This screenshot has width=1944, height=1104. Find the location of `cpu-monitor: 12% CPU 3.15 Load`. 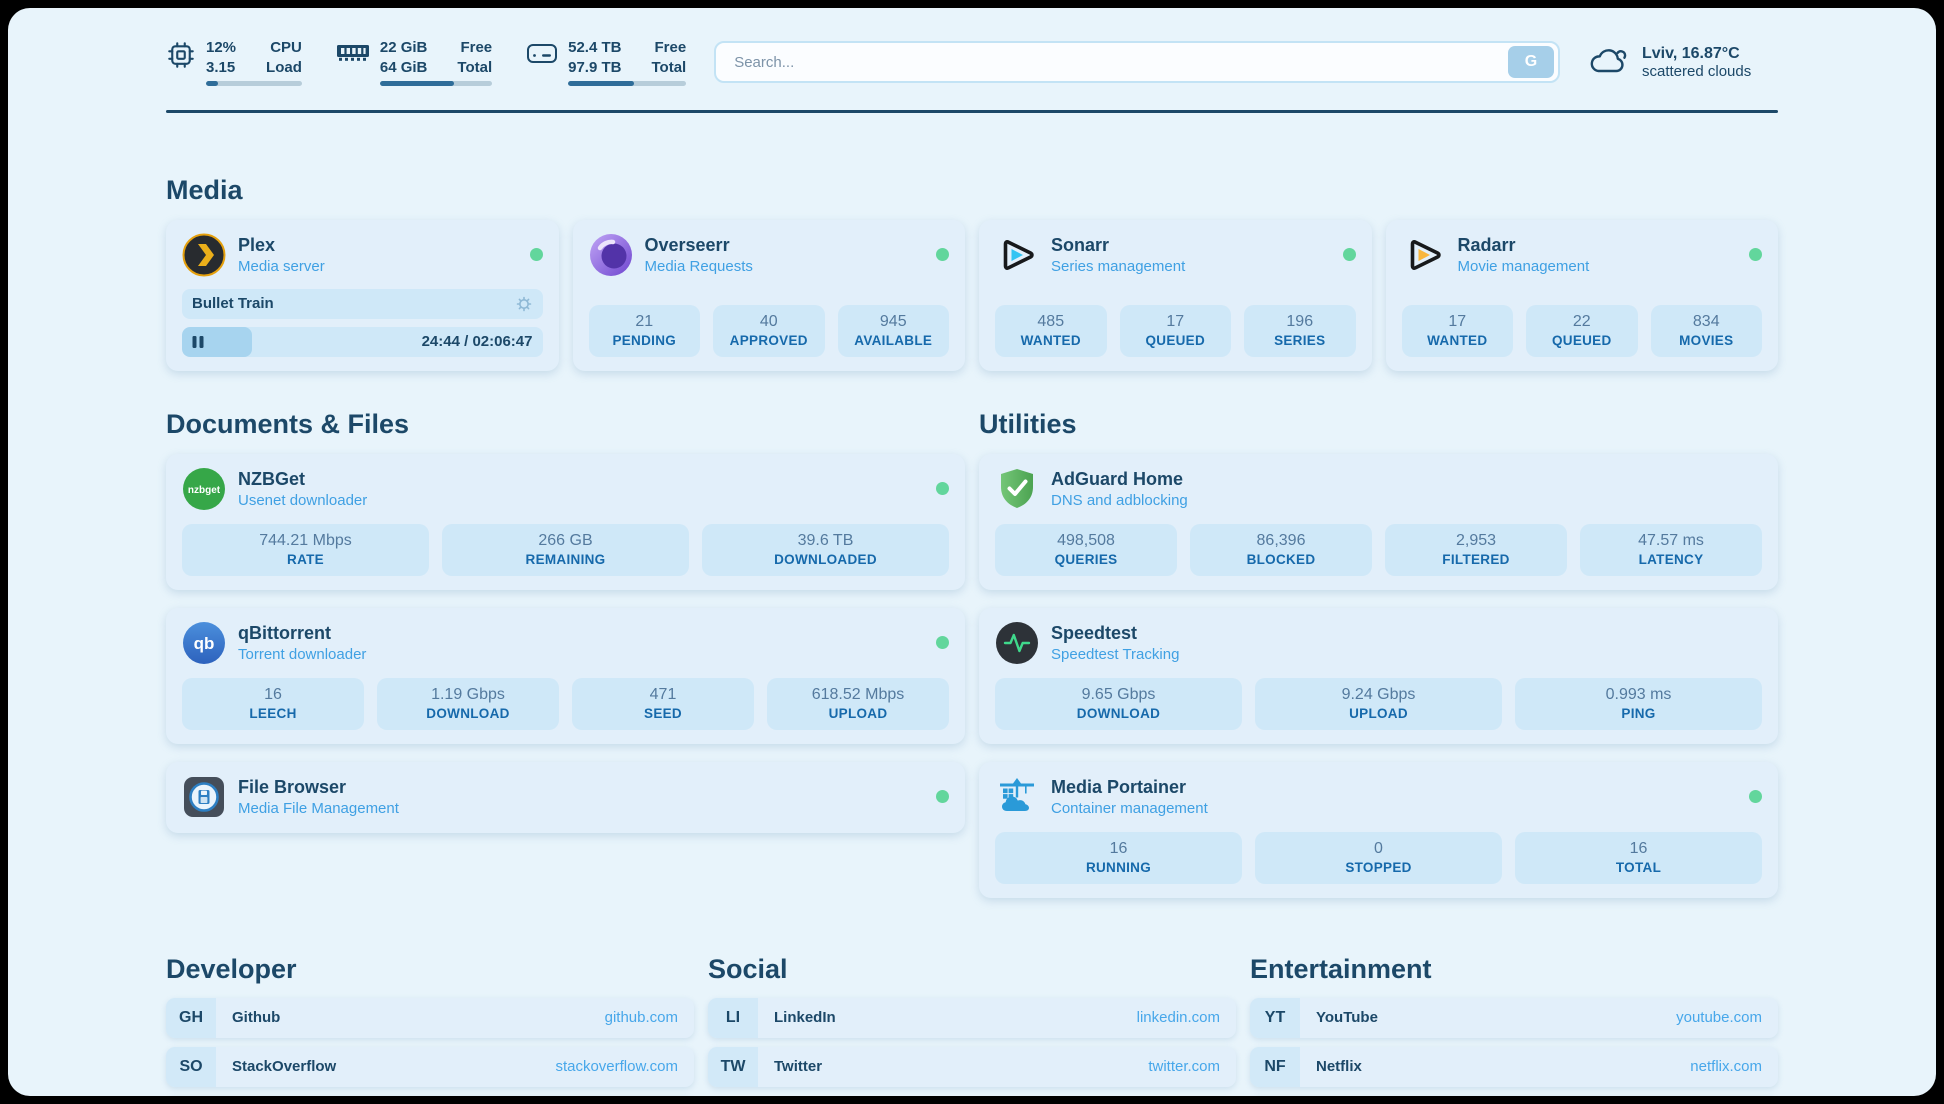

cpu-monitor: 12% CPU 3.15 Load is located at coordinates (234, 62).